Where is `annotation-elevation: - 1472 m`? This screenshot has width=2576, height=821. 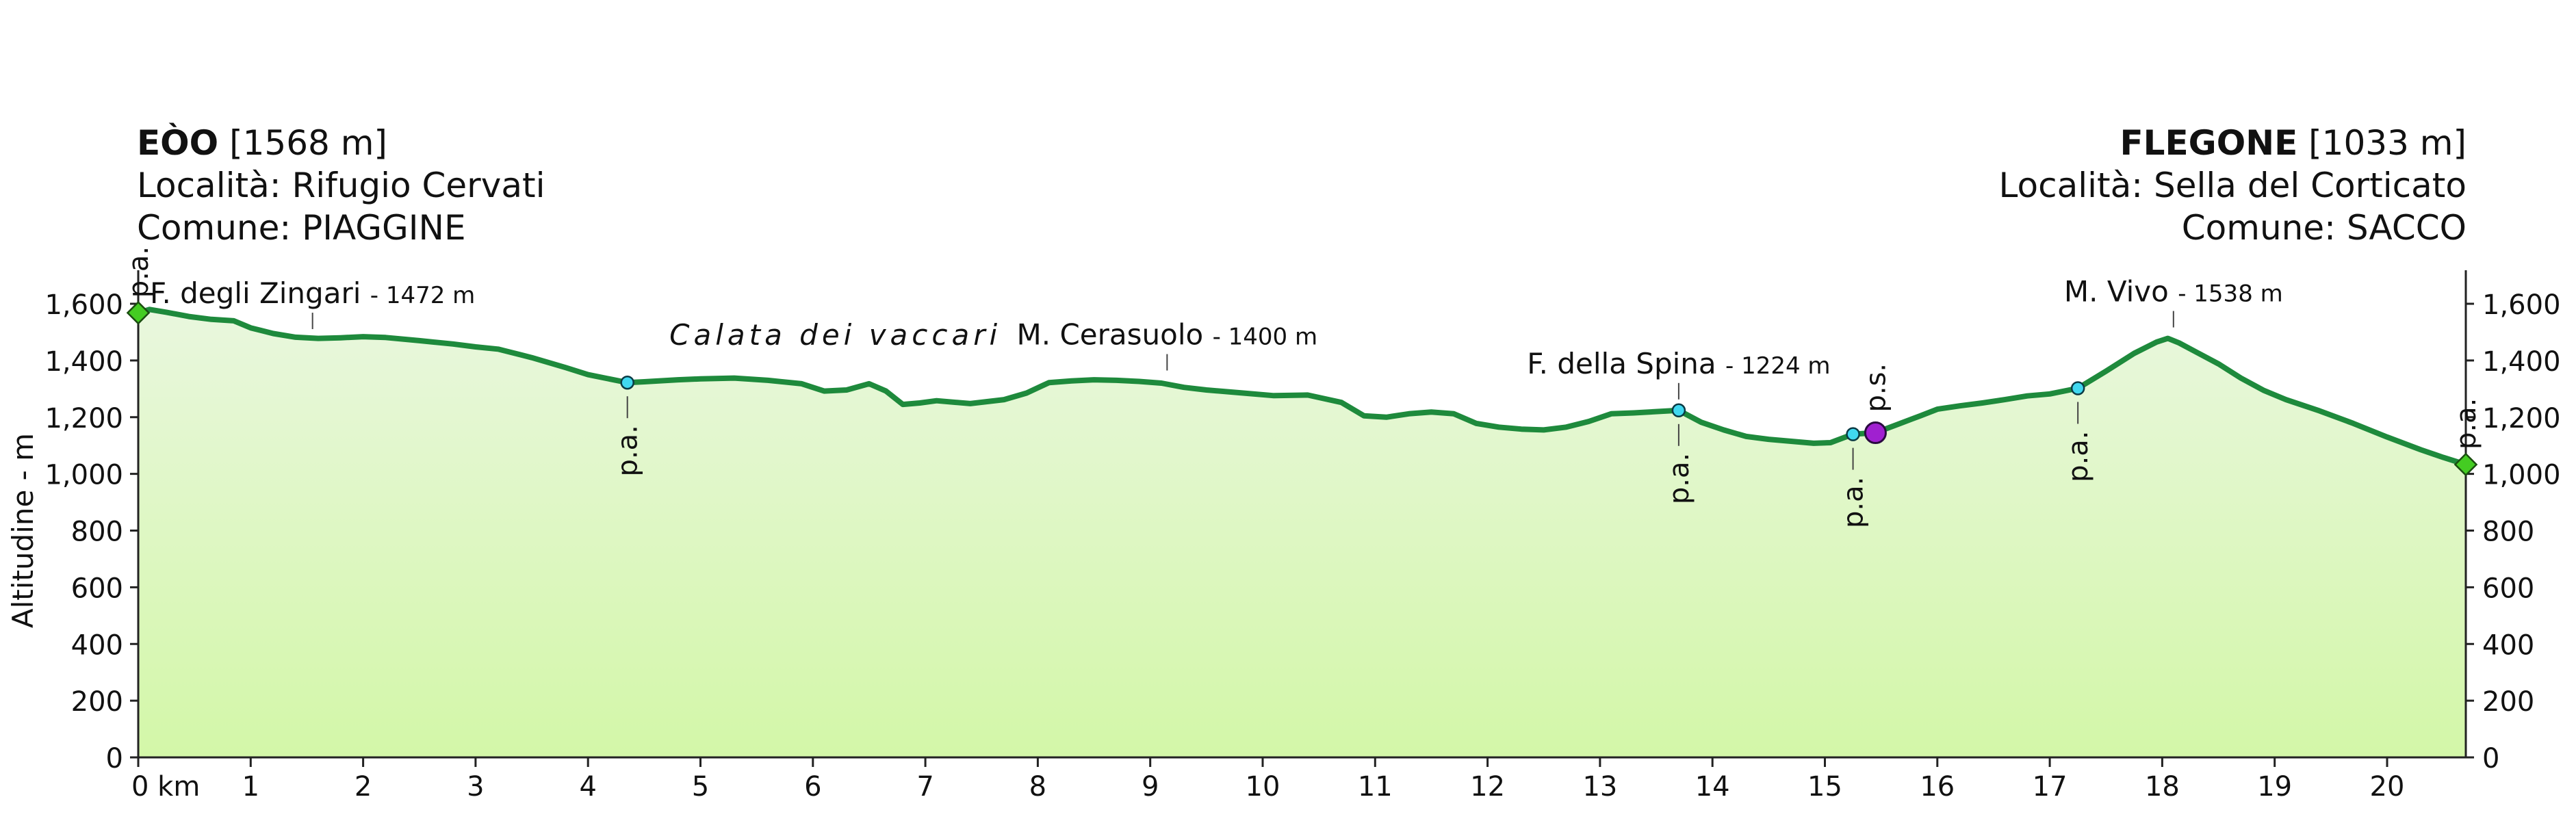
annotation-elevation: - 1472 m is located at coordinates (423, 295).